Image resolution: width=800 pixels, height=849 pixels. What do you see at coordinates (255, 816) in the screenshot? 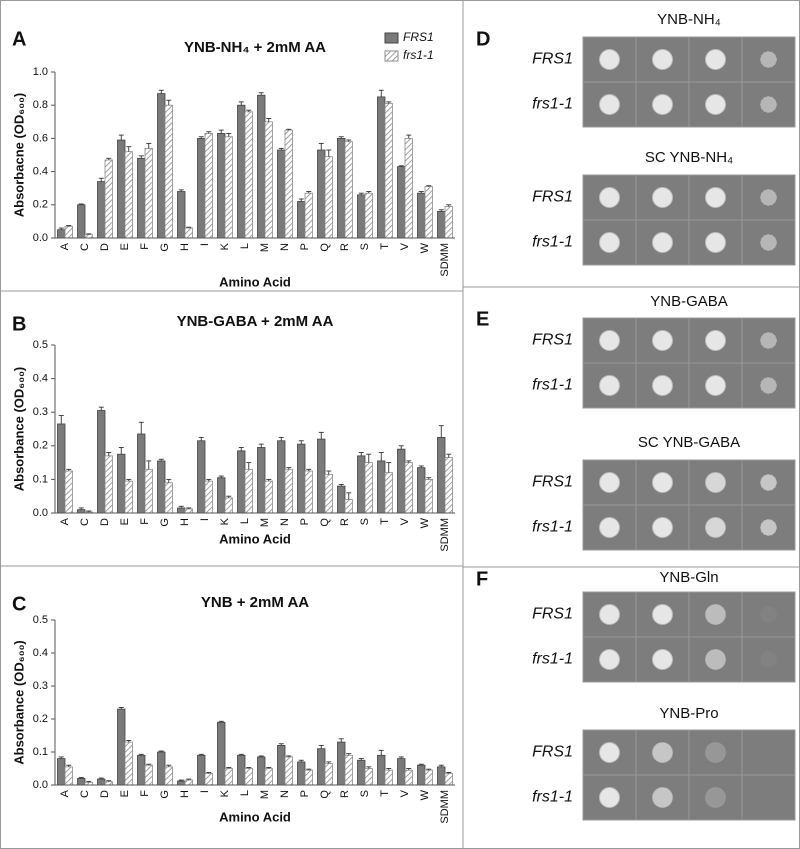
I see `x-axis-label: Amino Acid` at bounding box center [255, 816].